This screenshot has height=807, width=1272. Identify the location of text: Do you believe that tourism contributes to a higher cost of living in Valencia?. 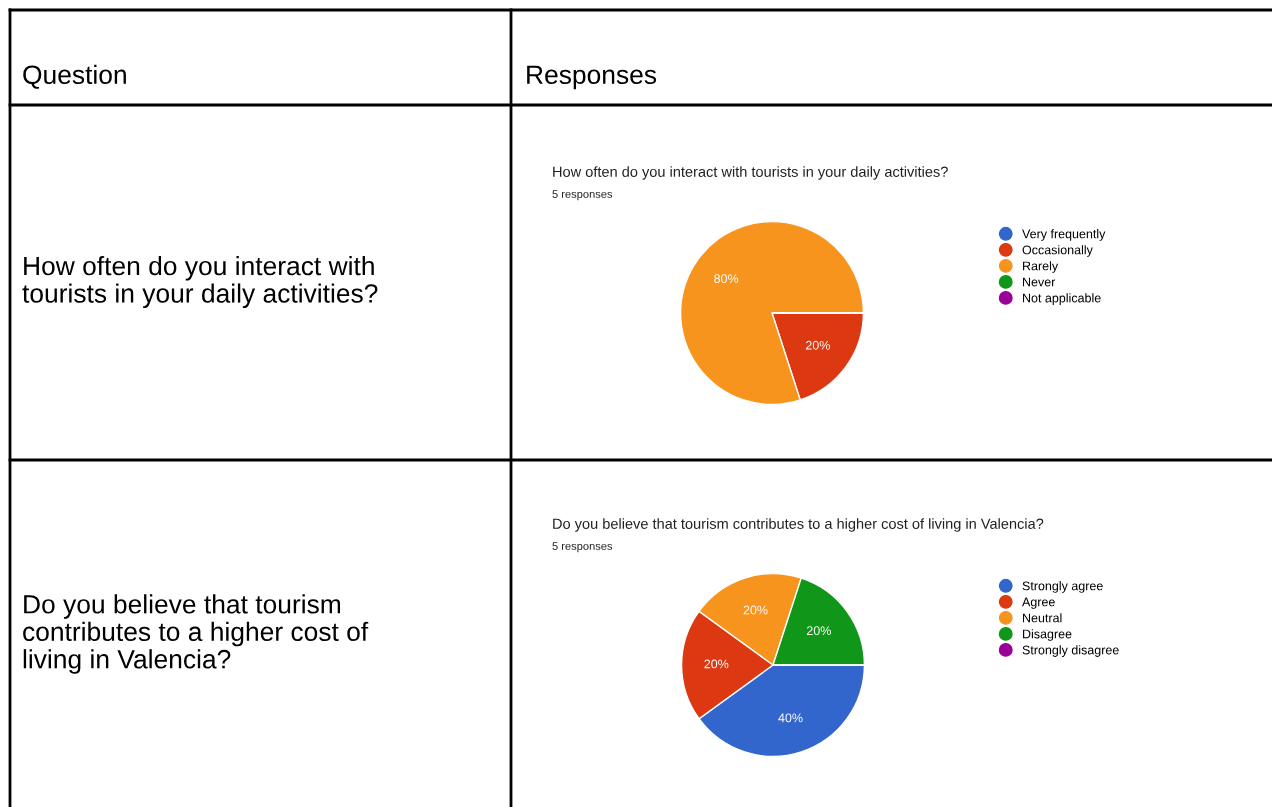
(196, 634).